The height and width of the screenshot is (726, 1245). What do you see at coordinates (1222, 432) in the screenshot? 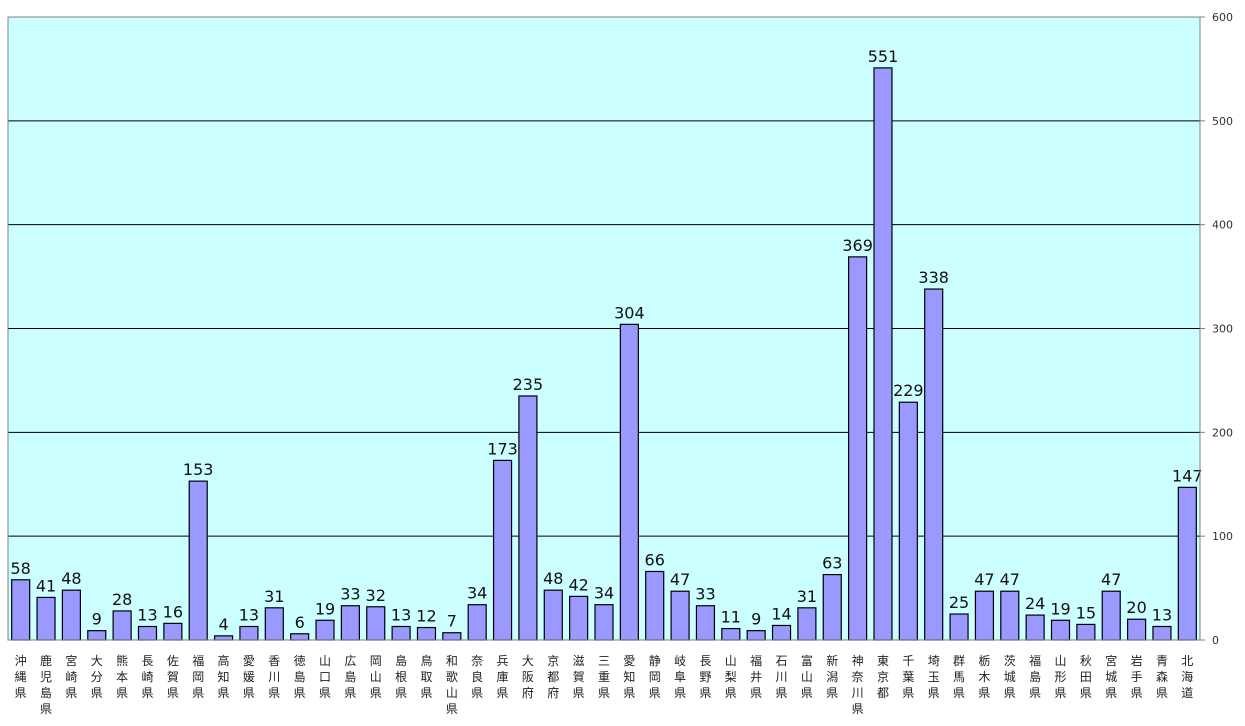
I see `y-tick-label: 200` at bounding box center [1222, 432].